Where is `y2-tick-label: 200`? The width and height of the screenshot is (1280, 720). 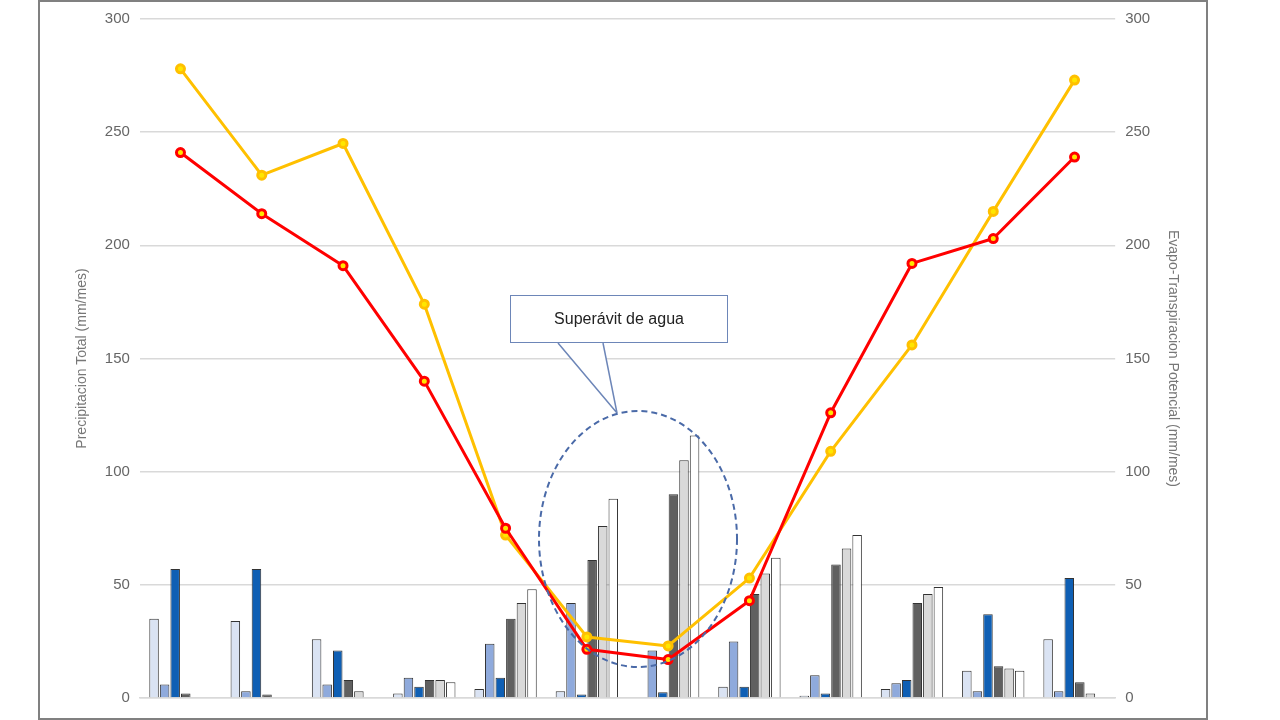
y2-tick-label: 200 is located at coordinates (1138, 244).